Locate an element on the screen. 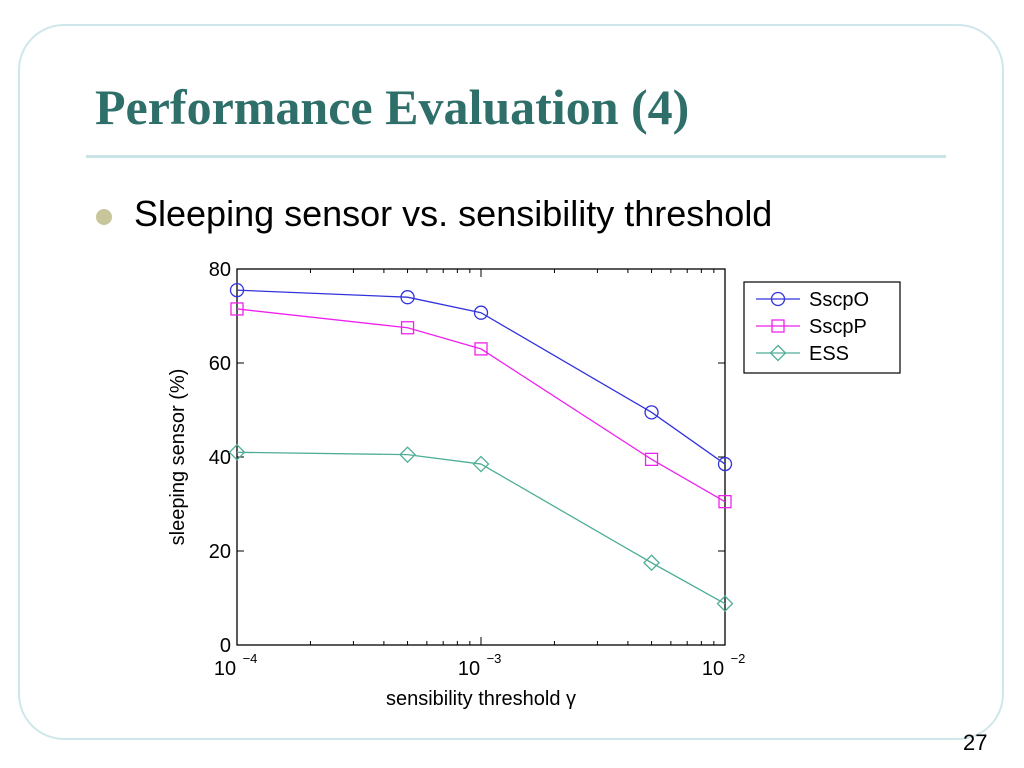  series-line-ess is located at coordinates (481, 528).